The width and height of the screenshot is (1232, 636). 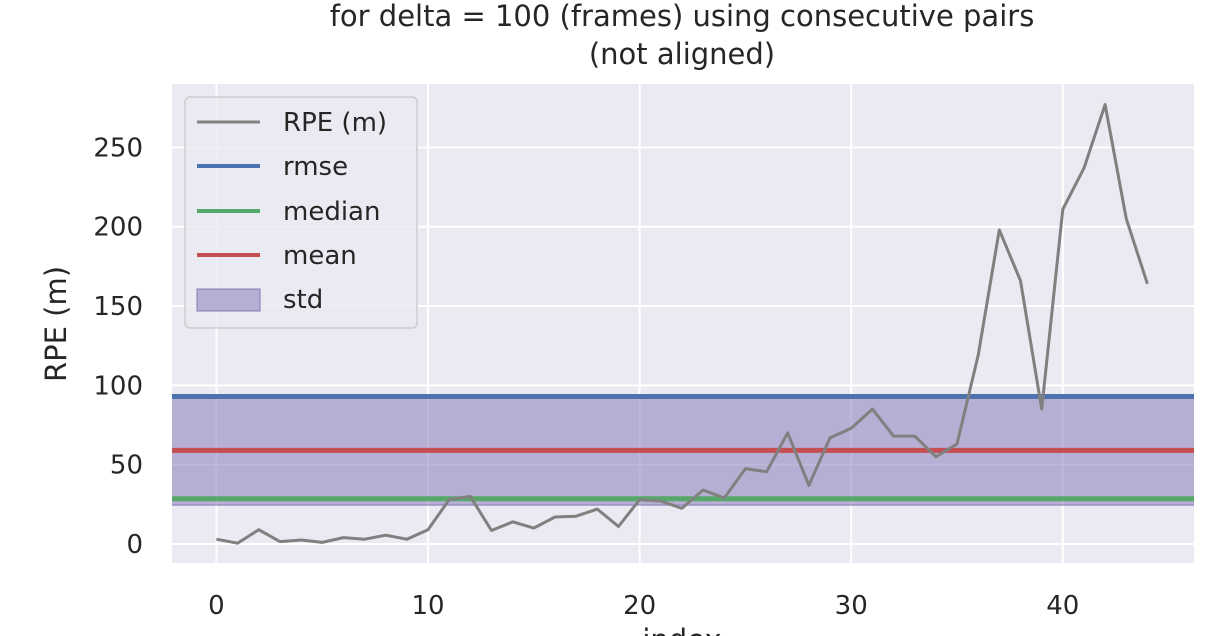 What do you see at coordinates (118, 307) in the screenshot?
I see `y-tick-label: 150` at bounding box center [118, 307].